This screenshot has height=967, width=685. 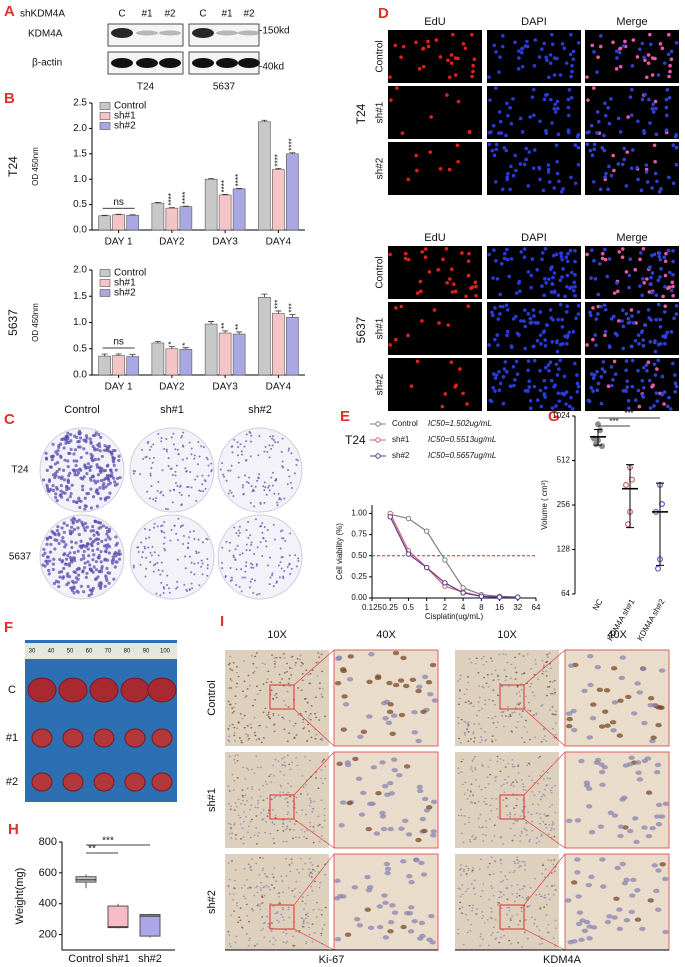 I want to click on cell-line-label: T24, so click(x=361, y=113).